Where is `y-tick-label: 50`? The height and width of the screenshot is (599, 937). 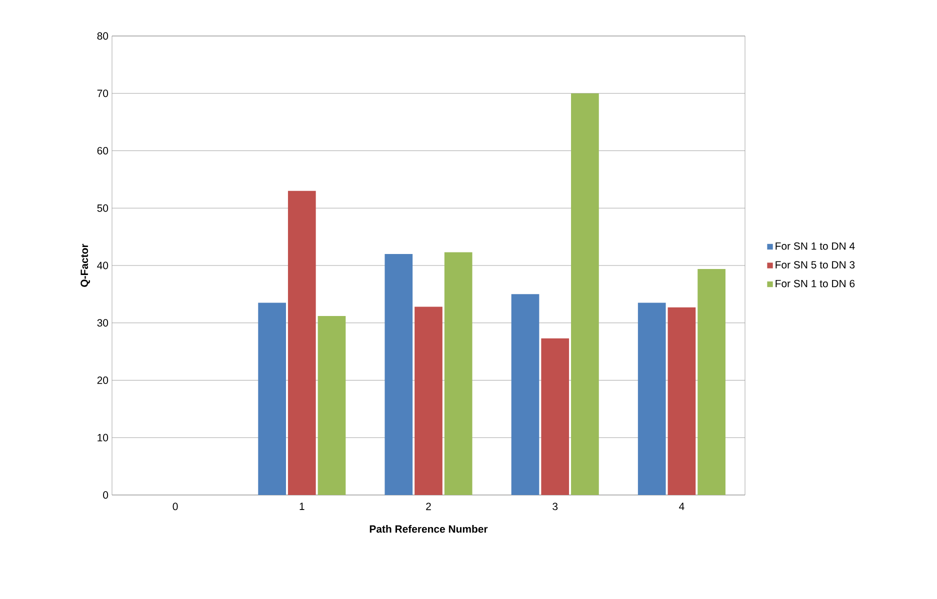 y-tick-label: 50 is located at coordinates (102, 208).